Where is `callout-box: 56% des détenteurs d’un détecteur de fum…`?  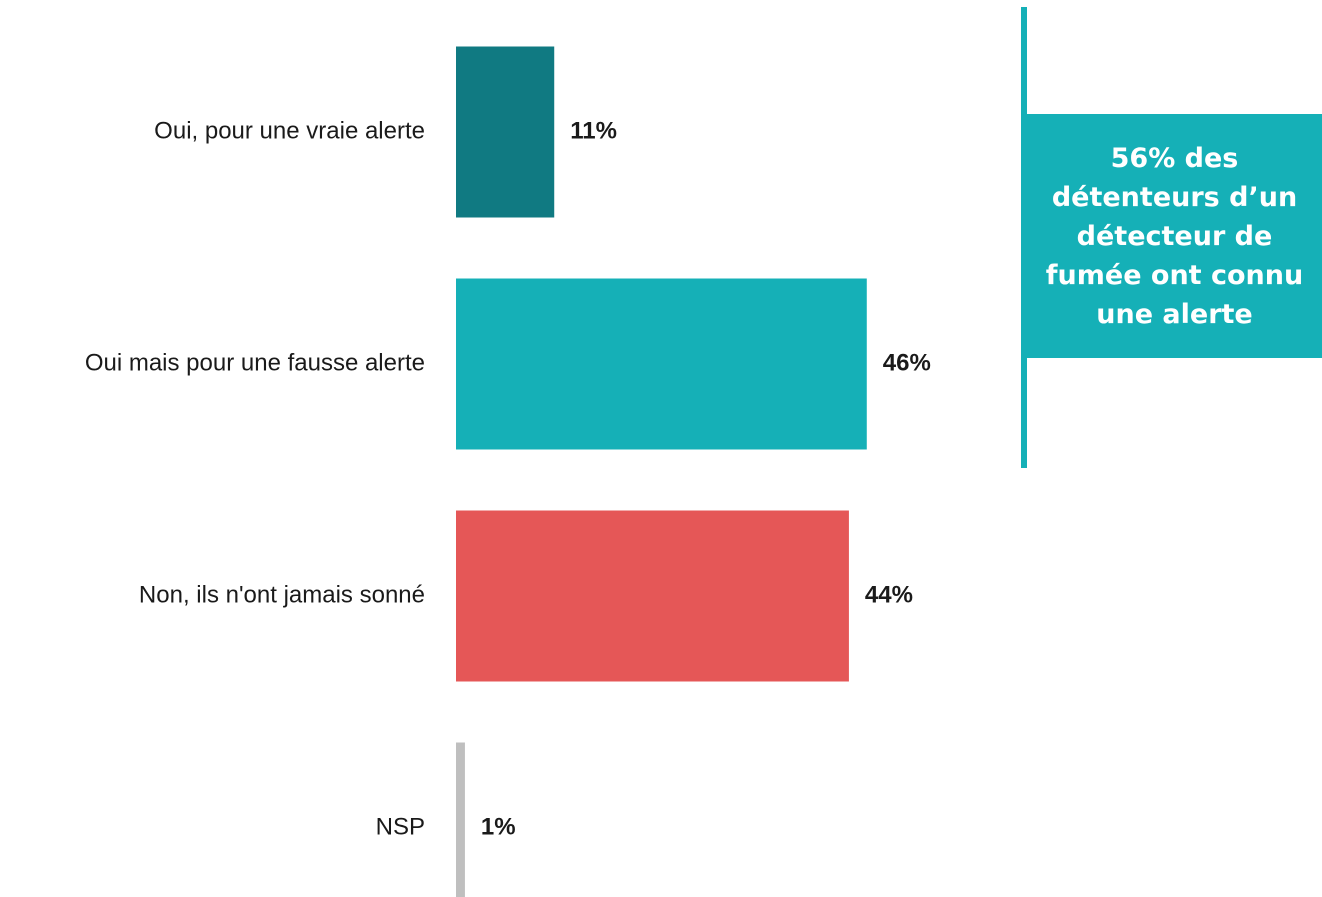
callout-box: 56% des détenteurs d’un détecteur de fum… is located at coordinates (1174, 236).